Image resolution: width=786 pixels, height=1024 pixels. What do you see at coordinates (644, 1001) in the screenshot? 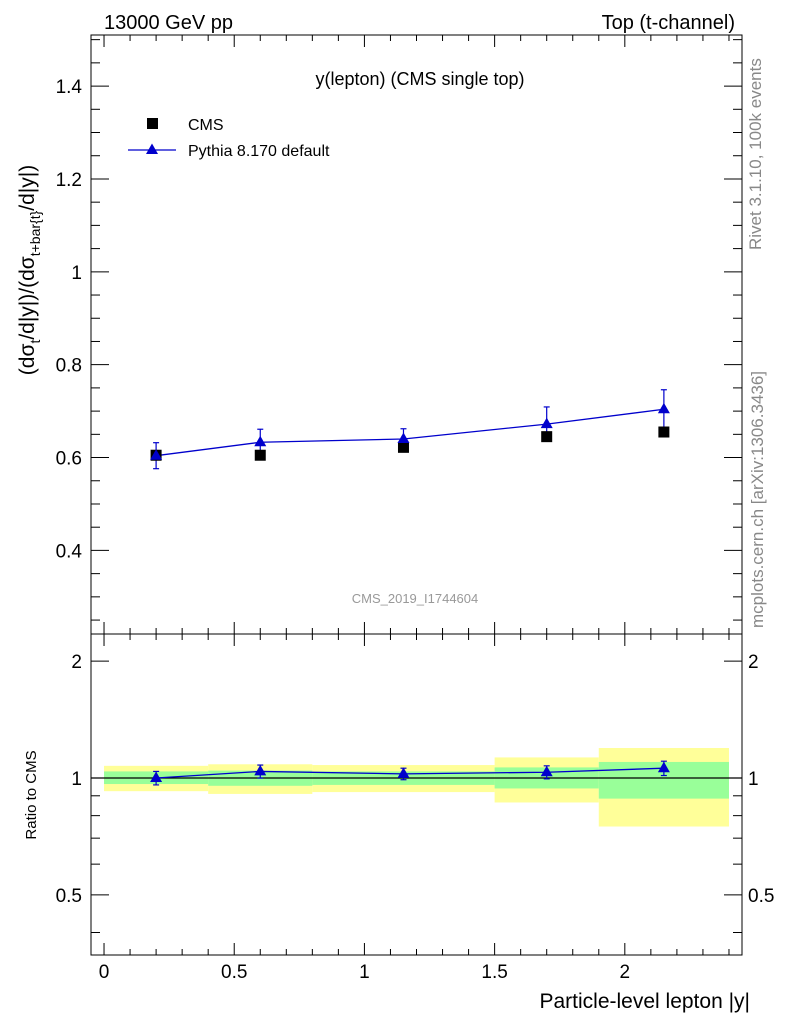
I see `x-axis-label: Particle-level lepton |y|` at bounding box center [644, 1001].